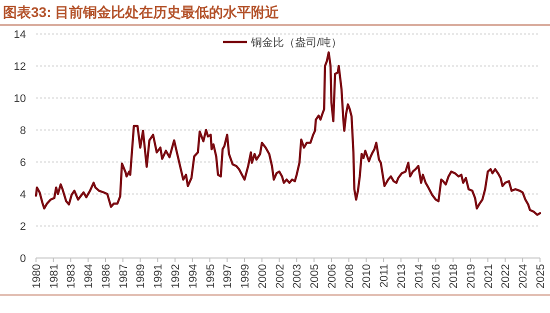 This screenshot has width=550, height=313. I want to click on x-tick-label: 1983, so click(72, 276).